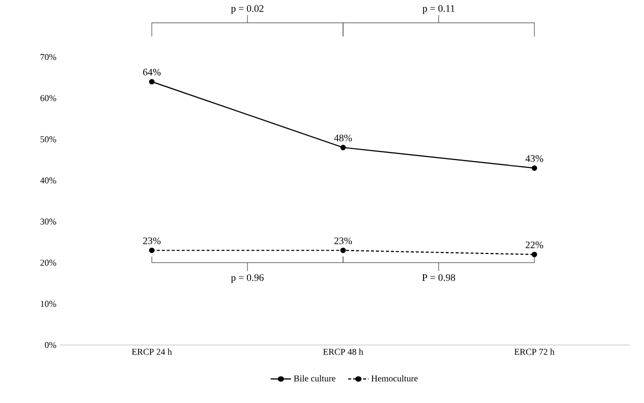 The height and width of the screenshot is (403, 644). I want to click on y-tick-label: 70%, so click(48, 57).